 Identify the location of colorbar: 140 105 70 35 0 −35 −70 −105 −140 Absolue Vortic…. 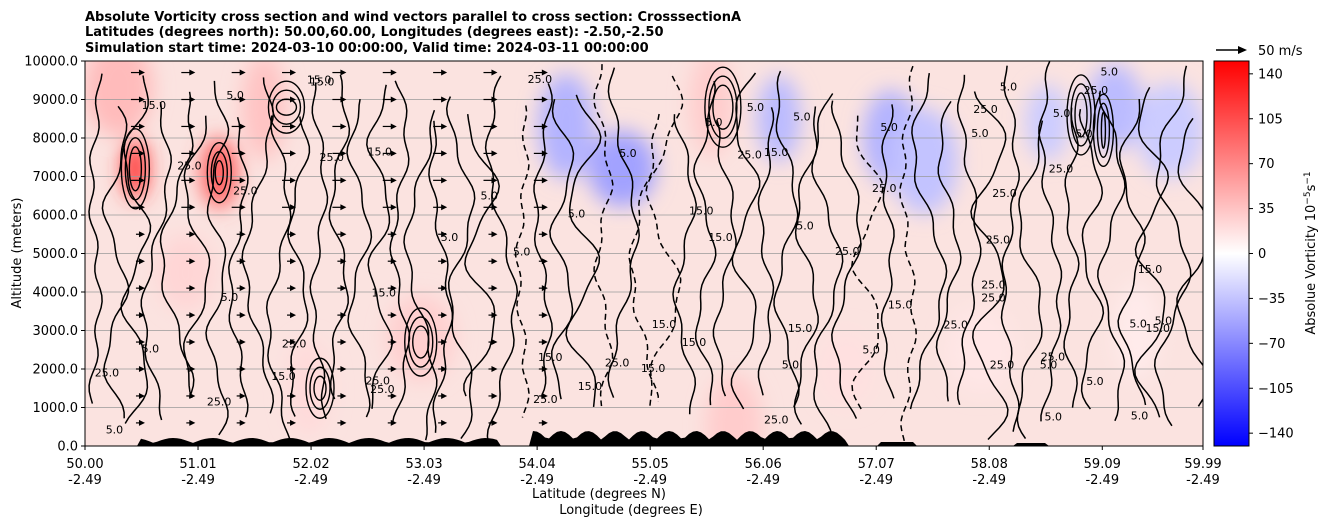
(1266, 253).